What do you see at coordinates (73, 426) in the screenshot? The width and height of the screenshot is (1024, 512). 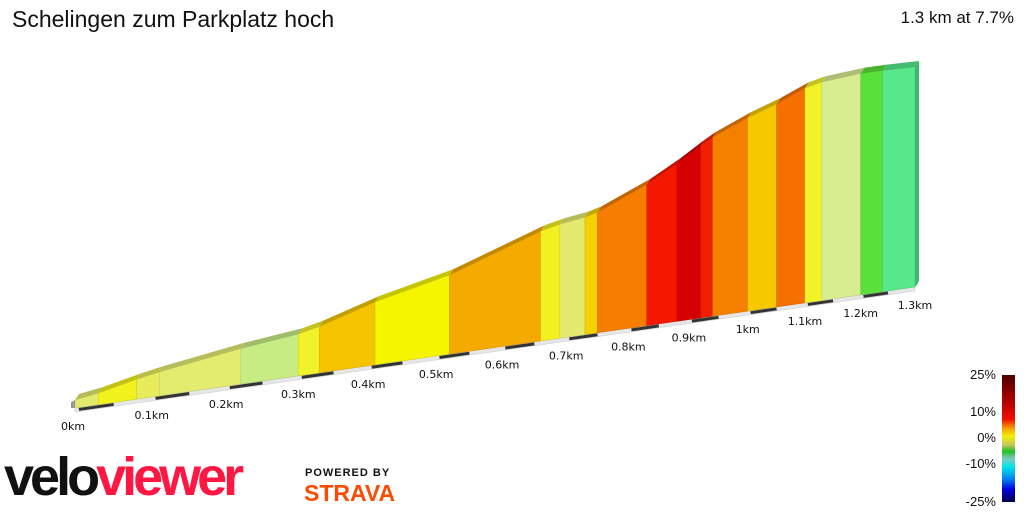 I see `x-tick-label: 0km` at bounding box center [73, 426].